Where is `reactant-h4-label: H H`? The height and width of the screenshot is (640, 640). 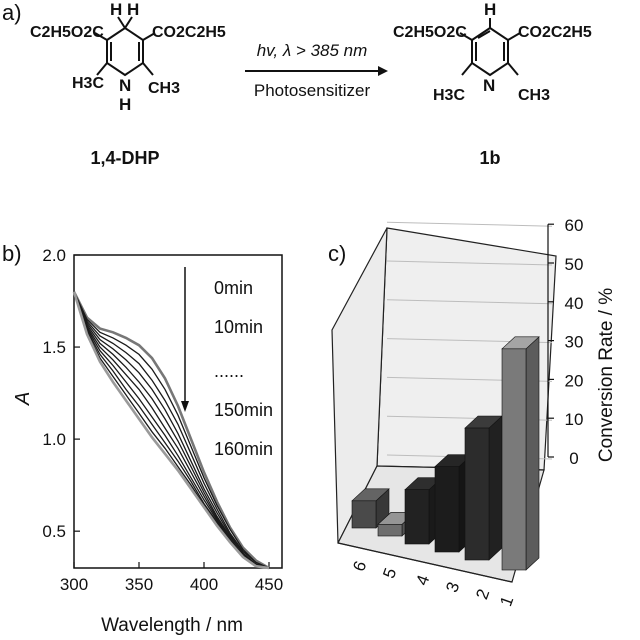 reactant-h4-label: H H is located at coordinates (124, 9).